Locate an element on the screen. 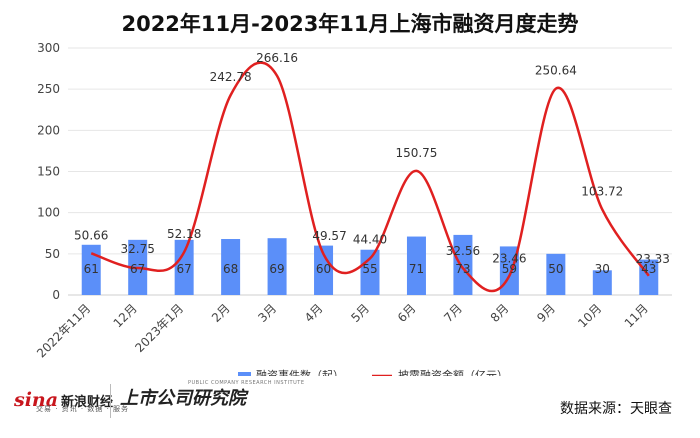  x-tick-label: 5月 is located at coordinates (360, 313).